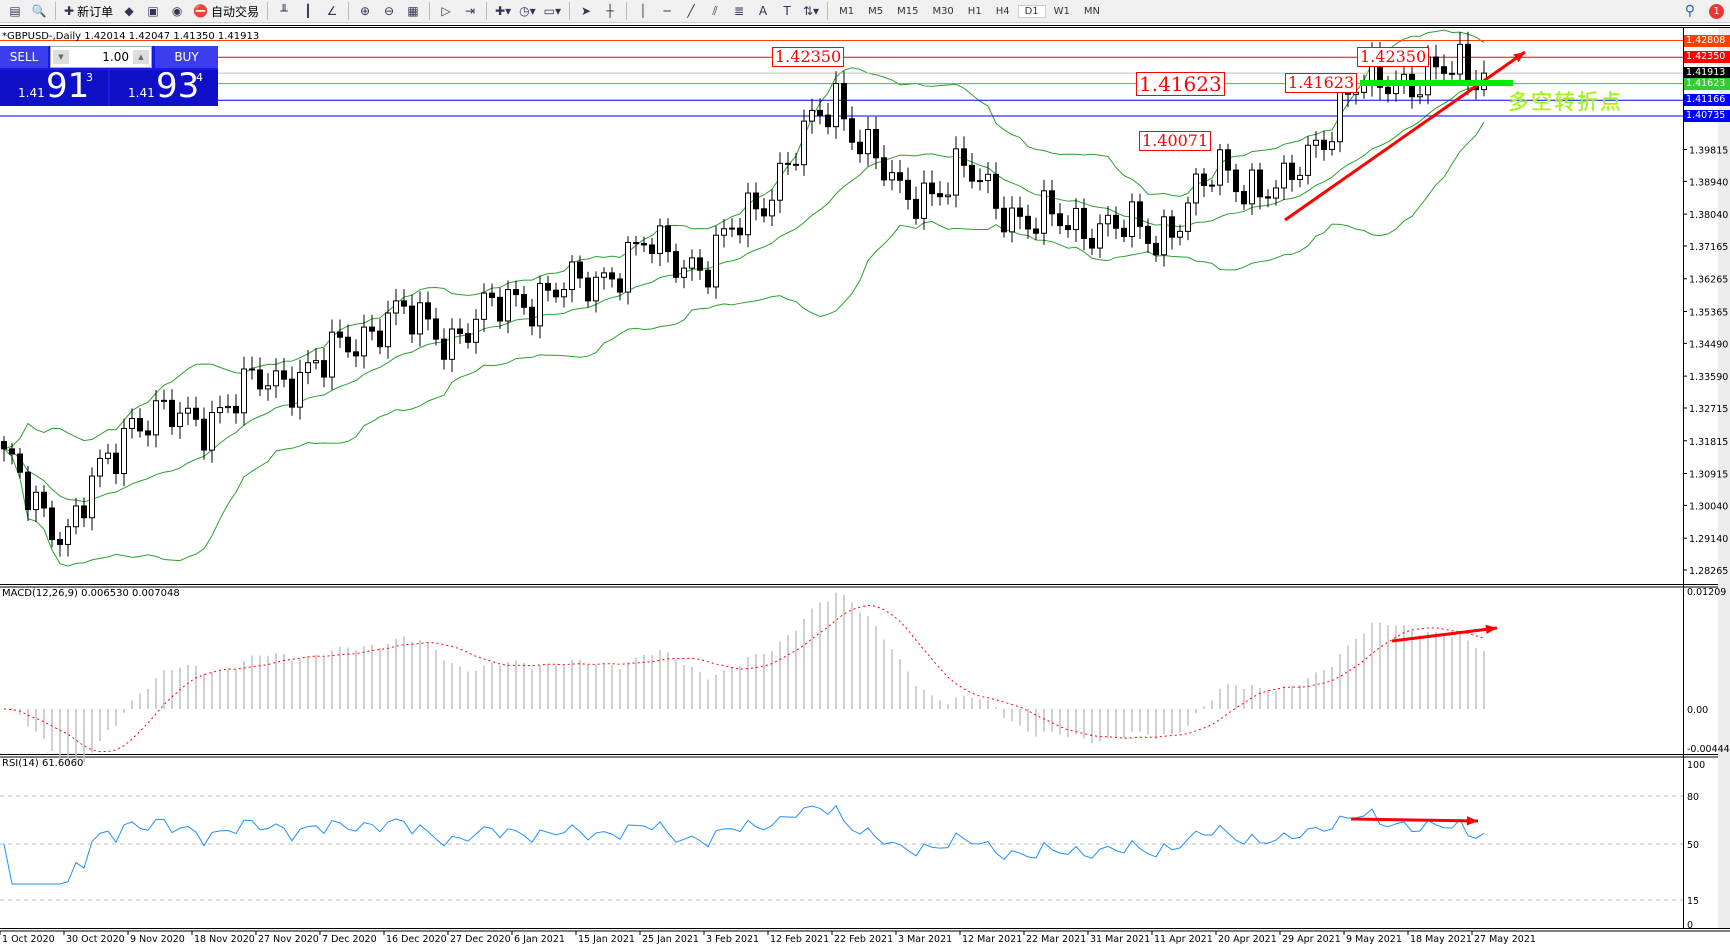 The image size is (1730, 947). Describe the element at coordinates (691, 11) in the screenshot. I see `trendline-button: ╱` at that location.